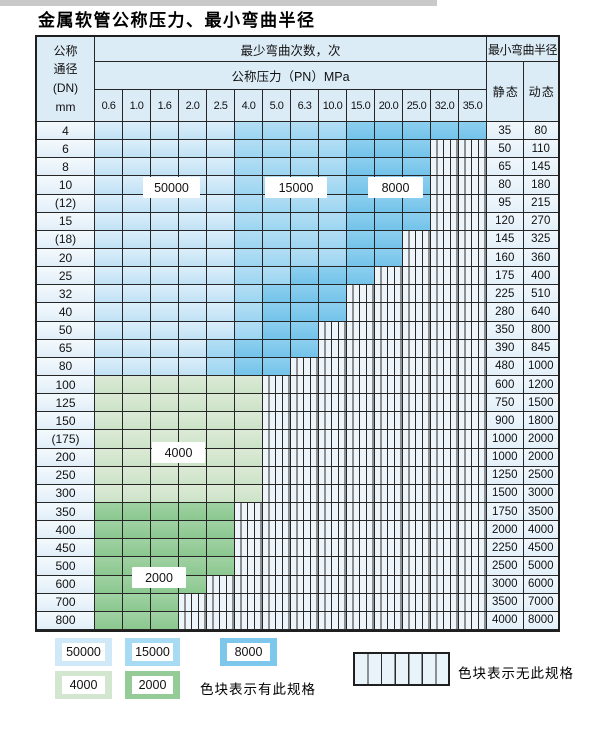 The image size is (600, 743). What do you see at coordinates (540, 457) in the screenshot?
I see `dynamic-radius-value: 2000` at bounding box center [540, 457].